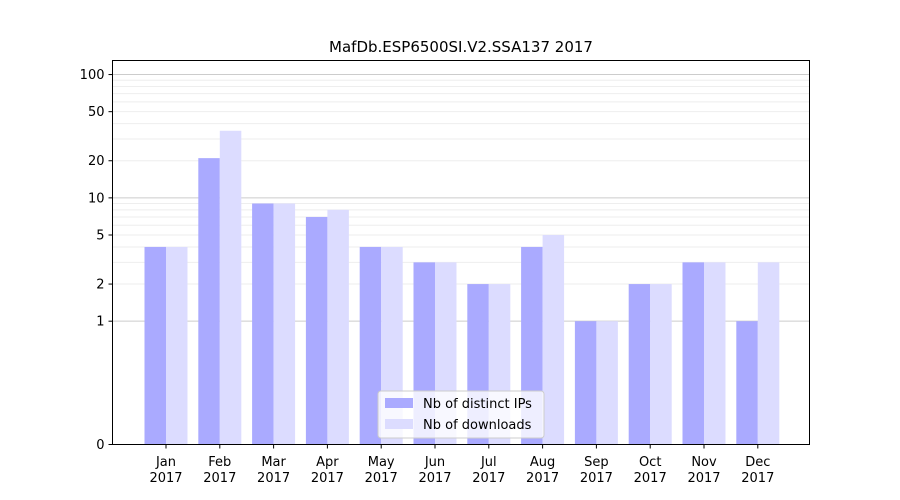 This screenshot has width=900, height=500. Describe the element at coordinates (316, 330) in the screenshot. I see `bar-ips-apr` at that location.